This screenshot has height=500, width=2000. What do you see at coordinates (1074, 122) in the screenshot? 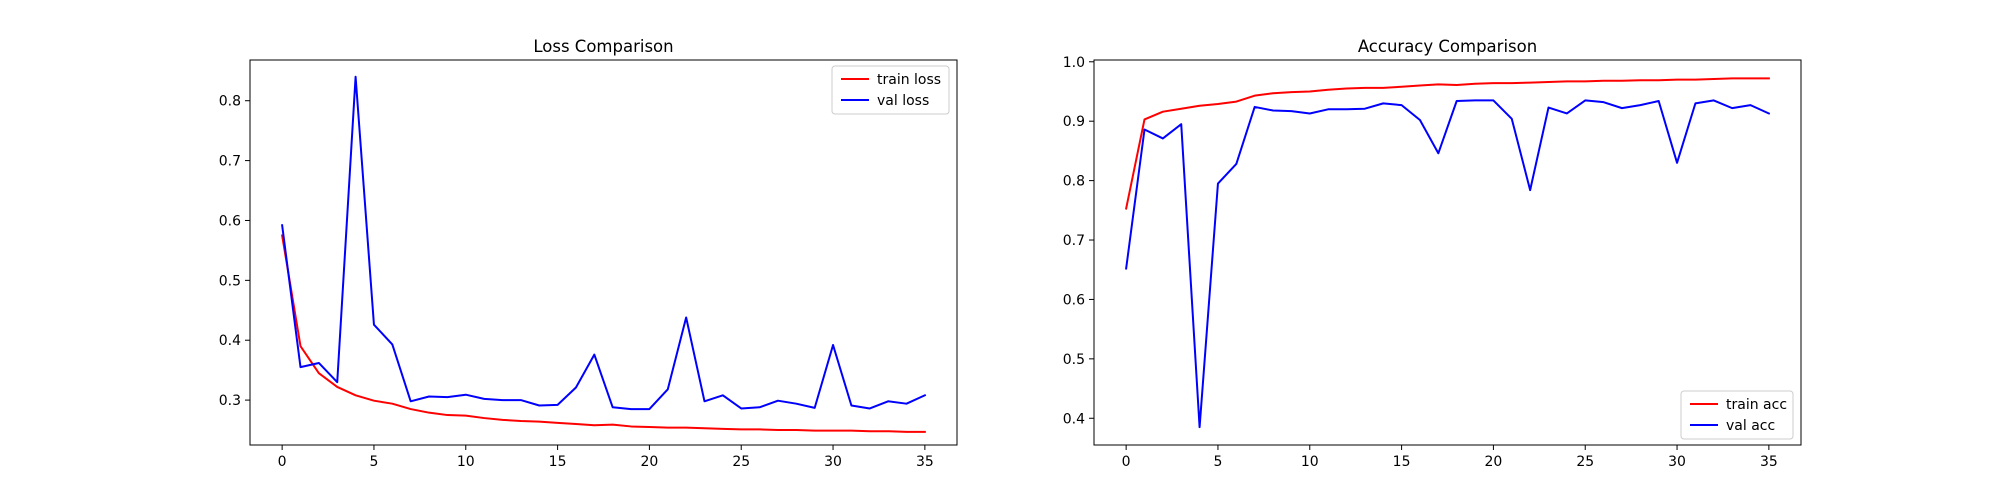
I see `accuracy-y-tick-label: 0.9` at bounding box center [1074, 122].